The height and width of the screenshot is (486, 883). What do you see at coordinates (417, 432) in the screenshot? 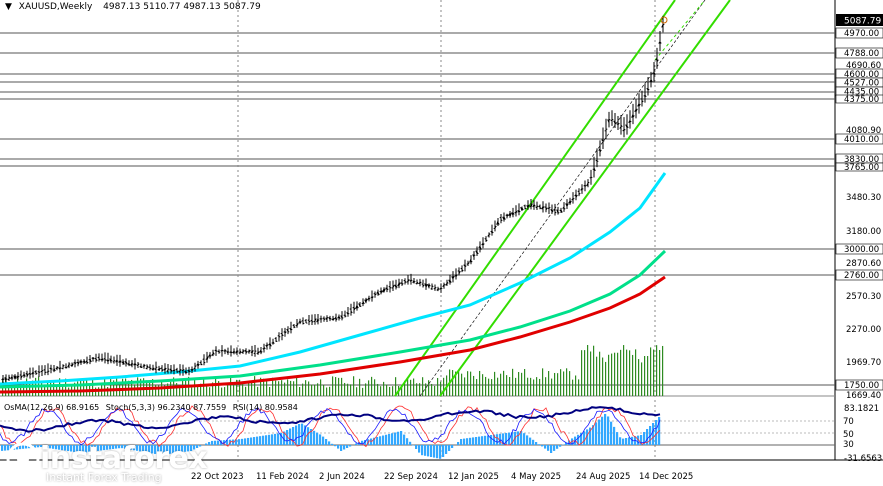
I see `indicator-panel` at bounding box center [417, 432].